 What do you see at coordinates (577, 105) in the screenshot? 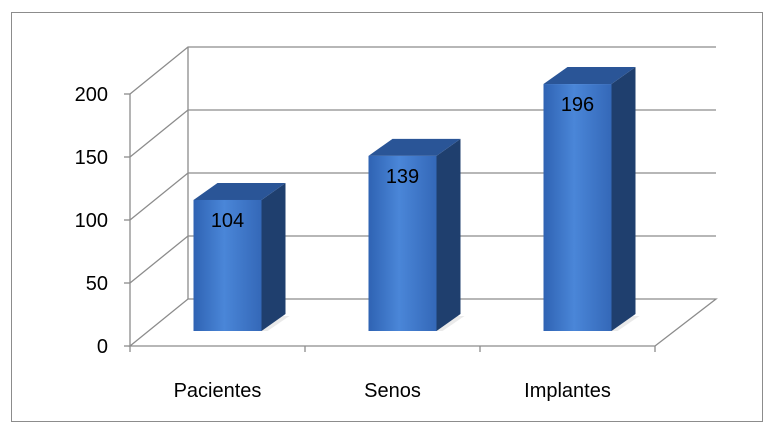
I see `data-label: 196` at bounding box center [577, 105].